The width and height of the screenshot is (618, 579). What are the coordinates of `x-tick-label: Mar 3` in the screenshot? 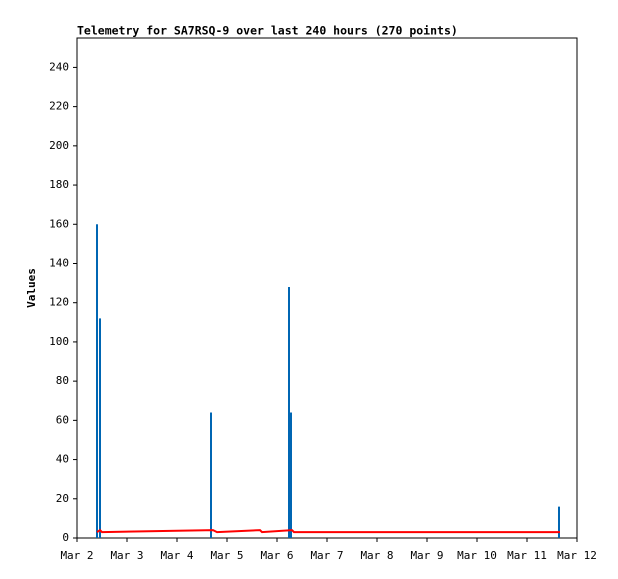 It's located at (126, 555).